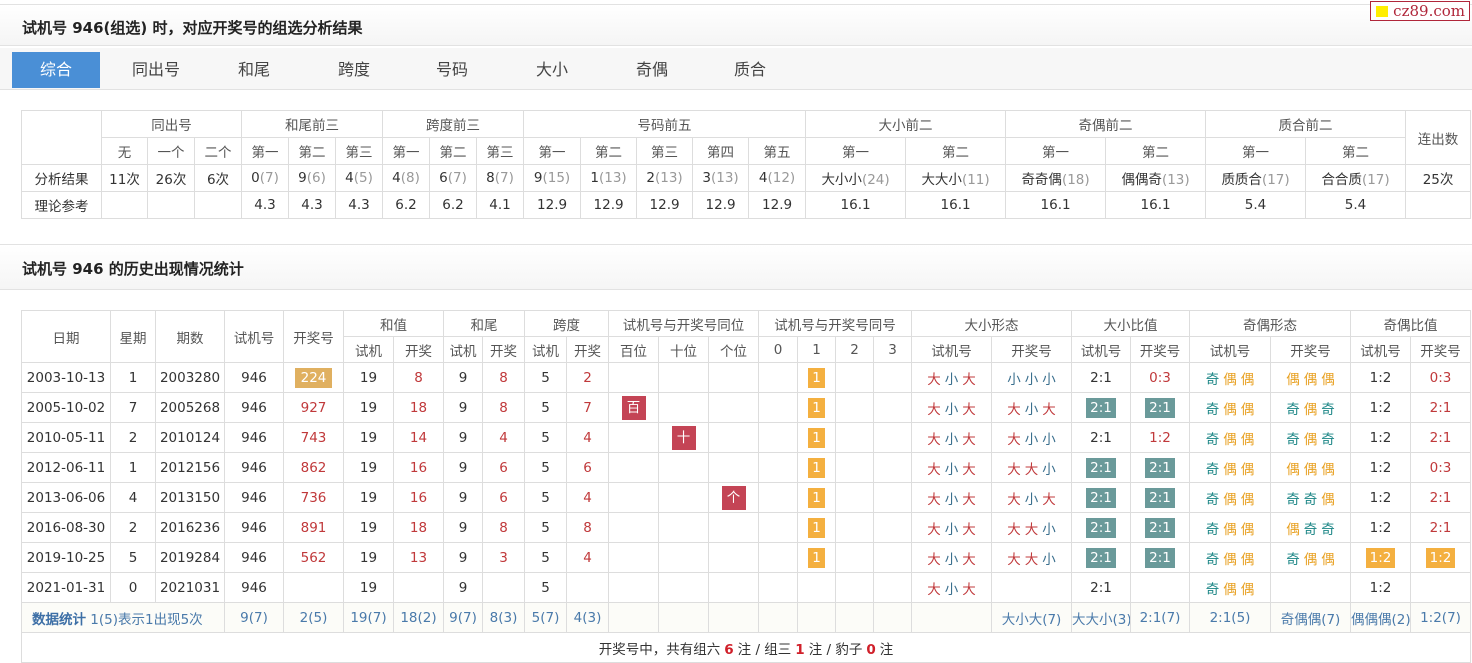 The image size is (1472, 663). Describe the element at coordinates (749, 69) in the screenshot. I see `tab-7: 质合` at that location.